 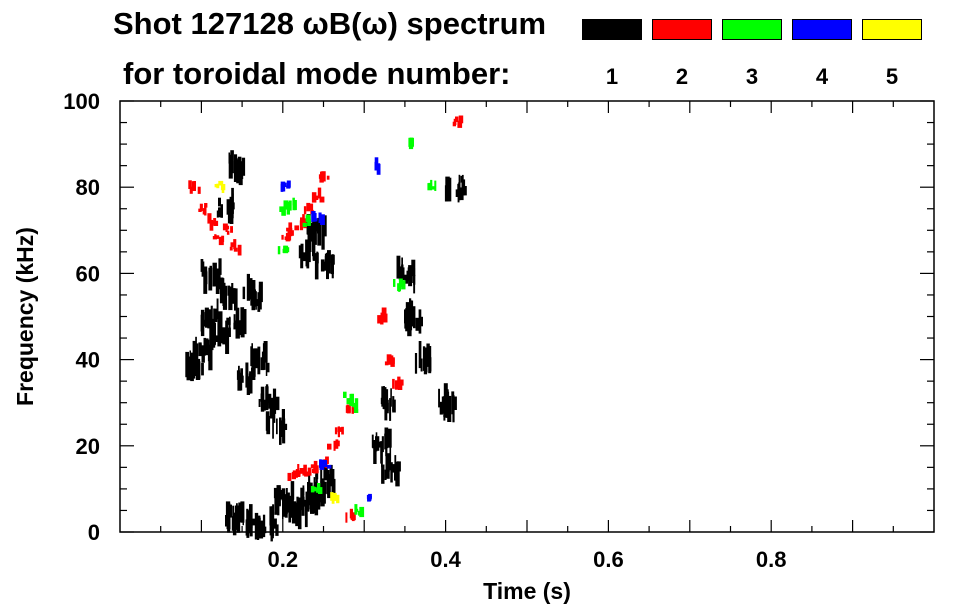 I want to click on y-tick-label: 100, so click(x=81, y=101).